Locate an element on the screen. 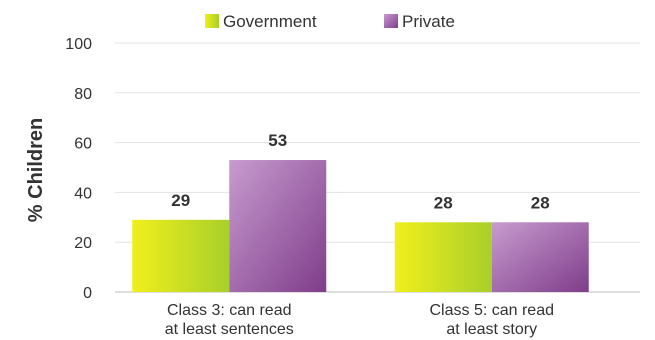 This screenshot has width=655, height=340. legend-label-government: Government is located at coordinates (270, 21).